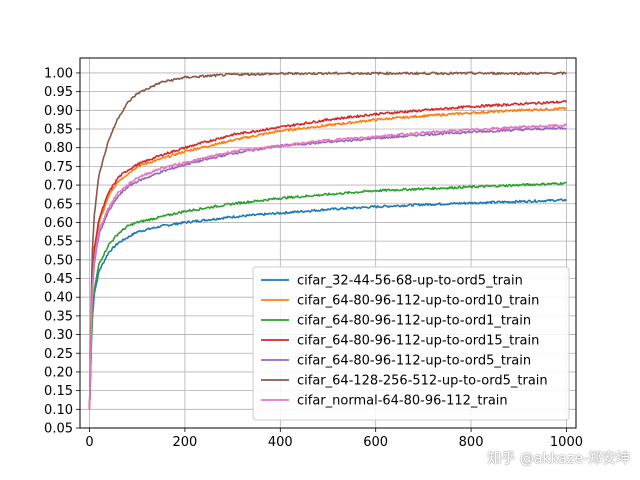 The image size is (640, 480). What do you see at coordinates (58, 335) in the screenshot?
I see `y-tick-label: 0.30` at bounding box center [58, 335].